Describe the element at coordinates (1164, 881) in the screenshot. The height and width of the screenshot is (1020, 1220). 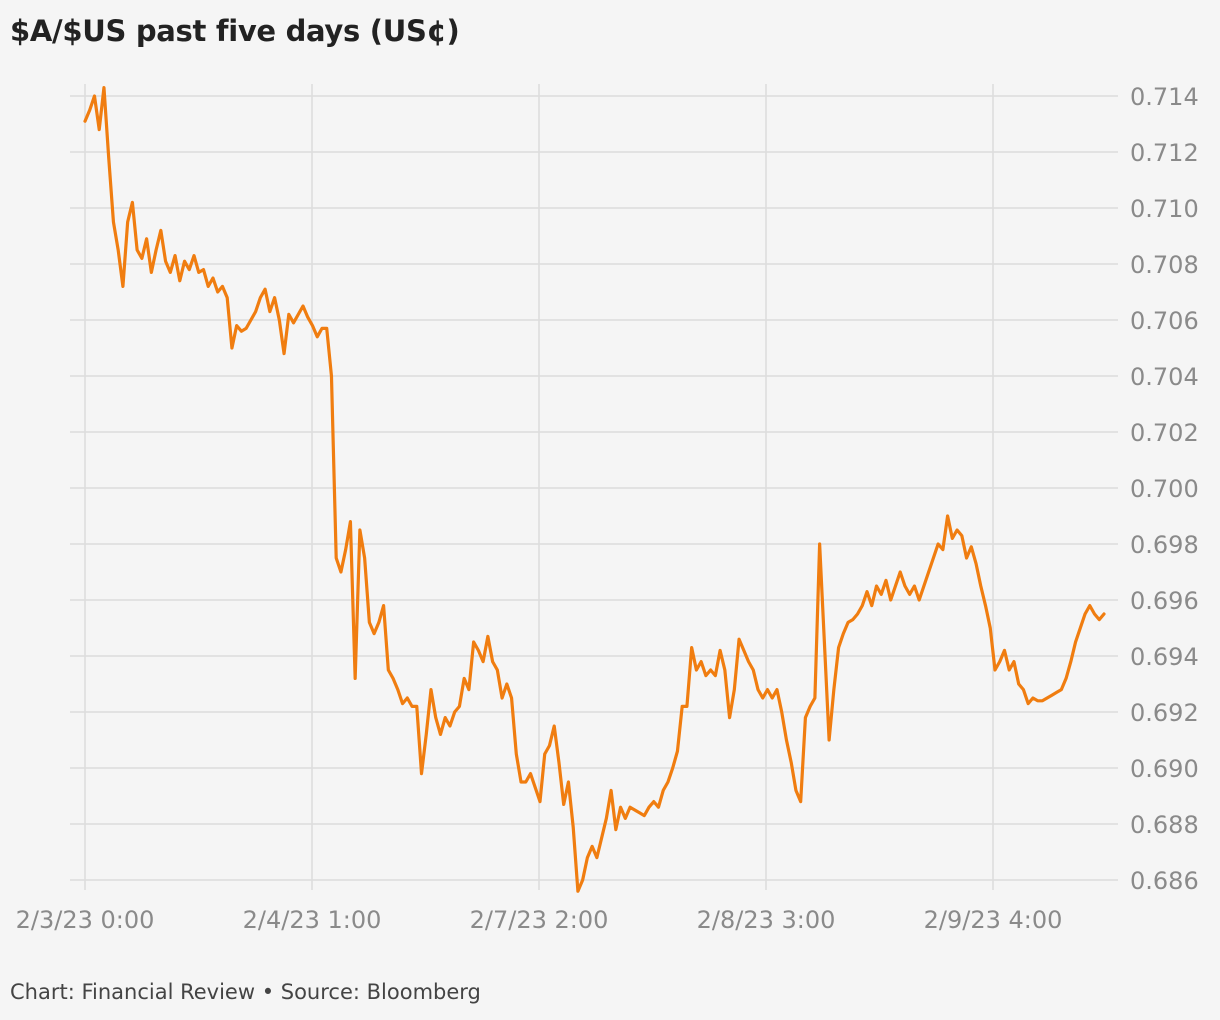
I see `y-tick-label: 0.686` at that location.